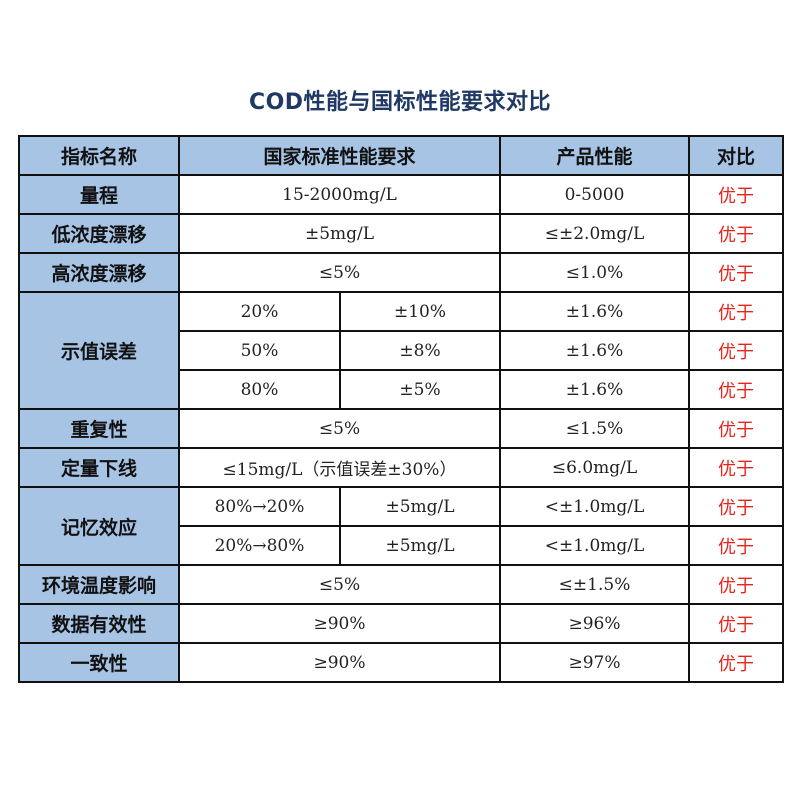 The width and height of the screenshot is (800, 800). I want to click on product-value: ≤1.0%, so click(595, 272).